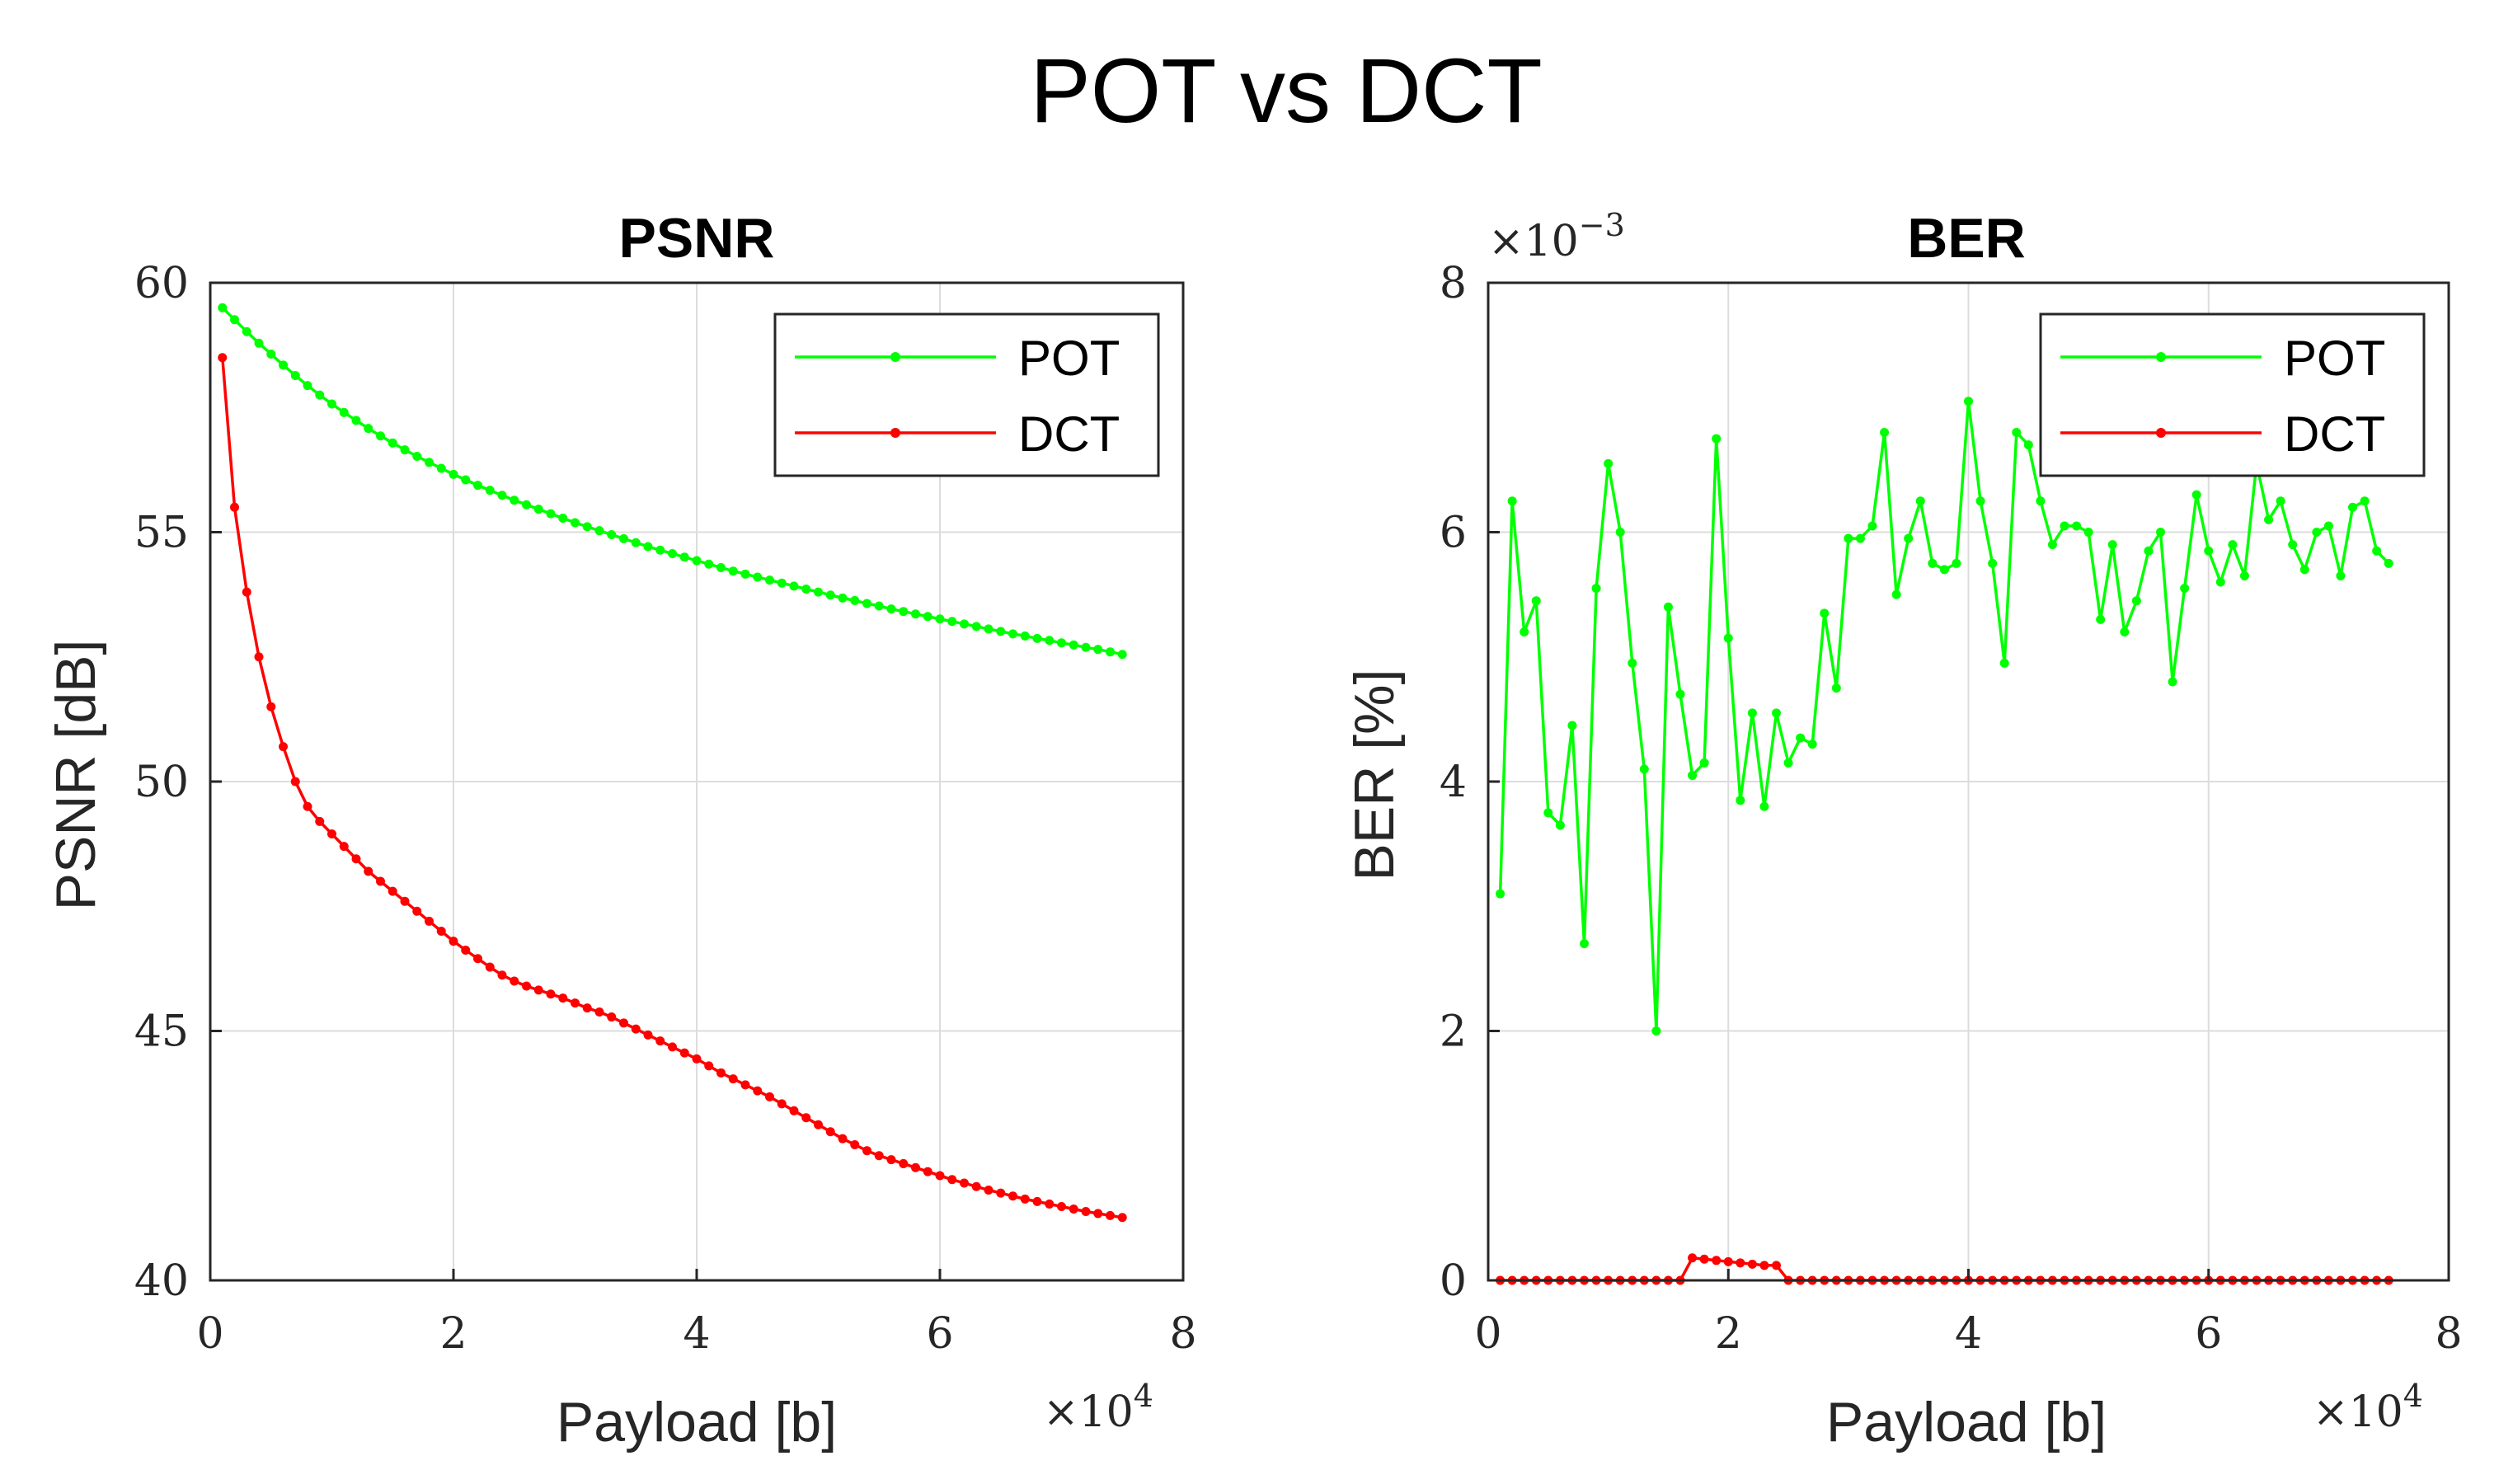 The width and height of the screenshot is (2499, 1484). Describe the element at coordinates (2448, 1334) in the screenshot. I see `ber-x-tick-label: 8` at that location.